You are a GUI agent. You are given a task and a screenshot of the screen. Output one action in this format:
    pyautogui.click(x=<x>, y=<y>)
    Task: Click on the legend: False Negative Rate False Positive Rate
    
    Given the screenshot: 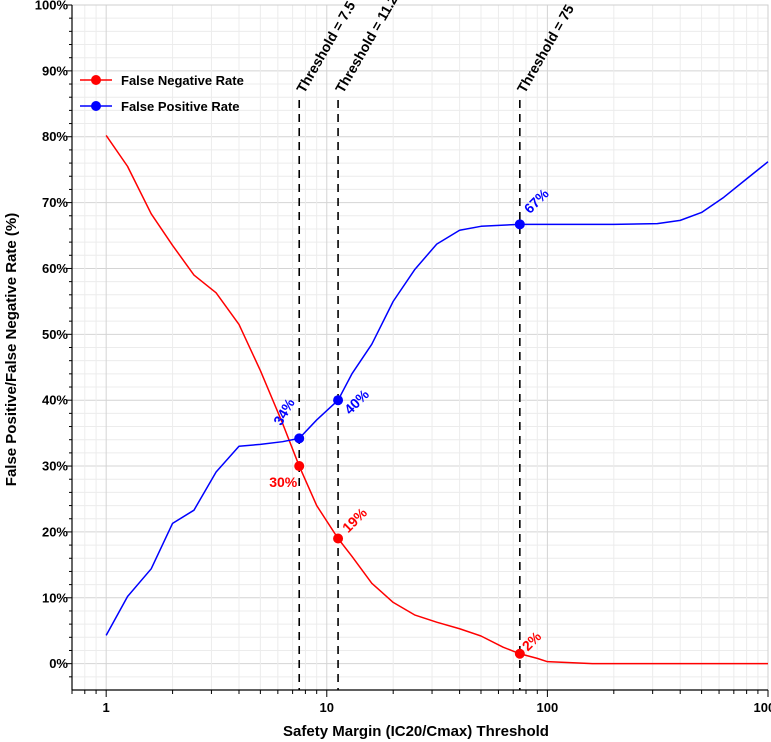 What is the action you would take?
    pyautogui.click(x=162, y=93)
    